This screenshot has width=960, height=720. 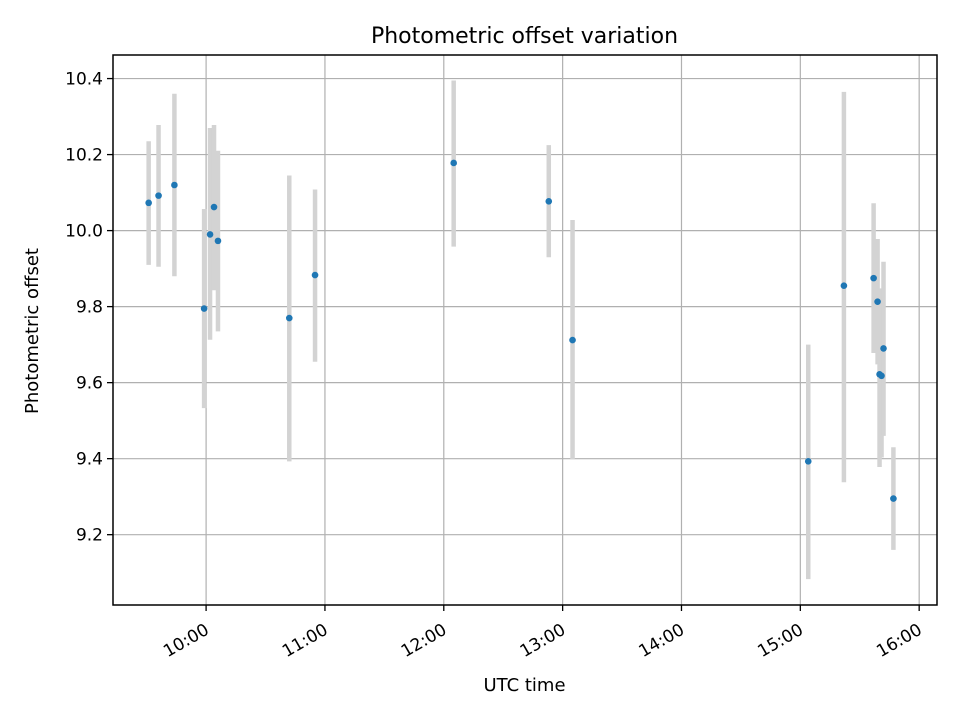 What do you see at coordinates (305, 641) in the screenshot?
I see `x-tick-label: 11:00` at bounding box center [305, 641].